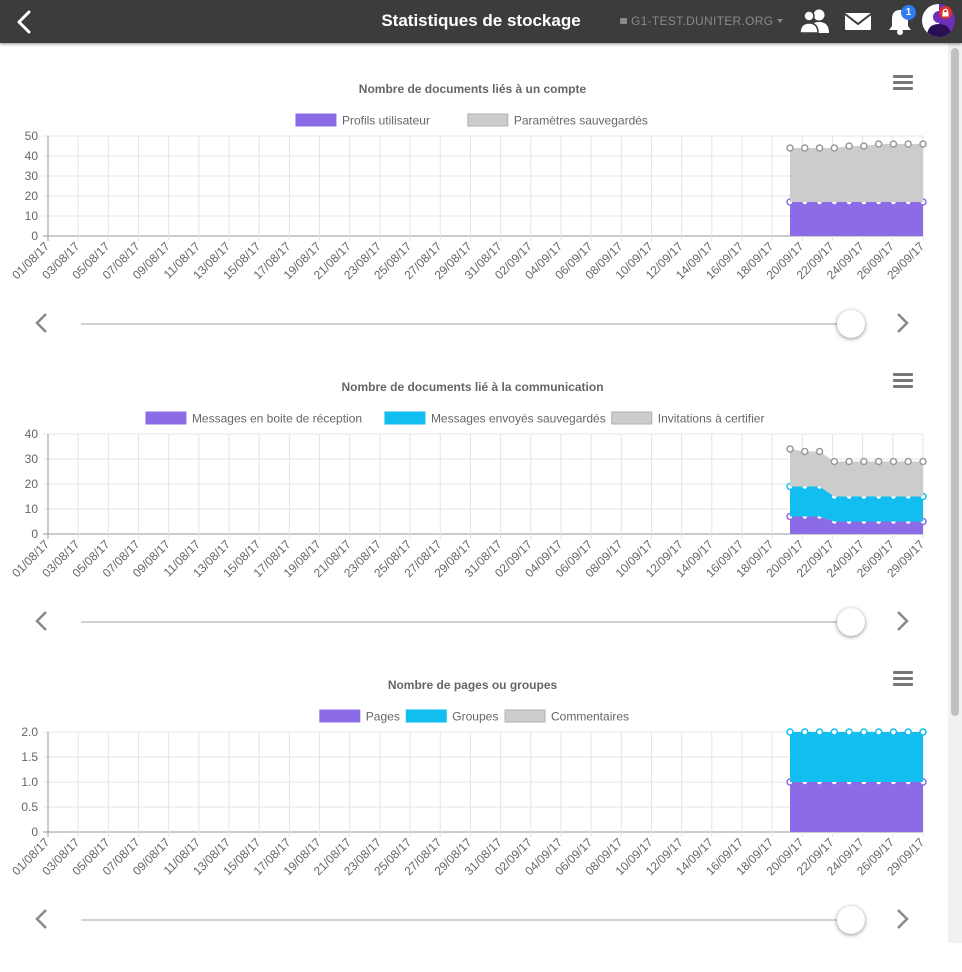 The width and height of the screenshot is (962, 972). I want to click on groups-button, so click(815, 21).